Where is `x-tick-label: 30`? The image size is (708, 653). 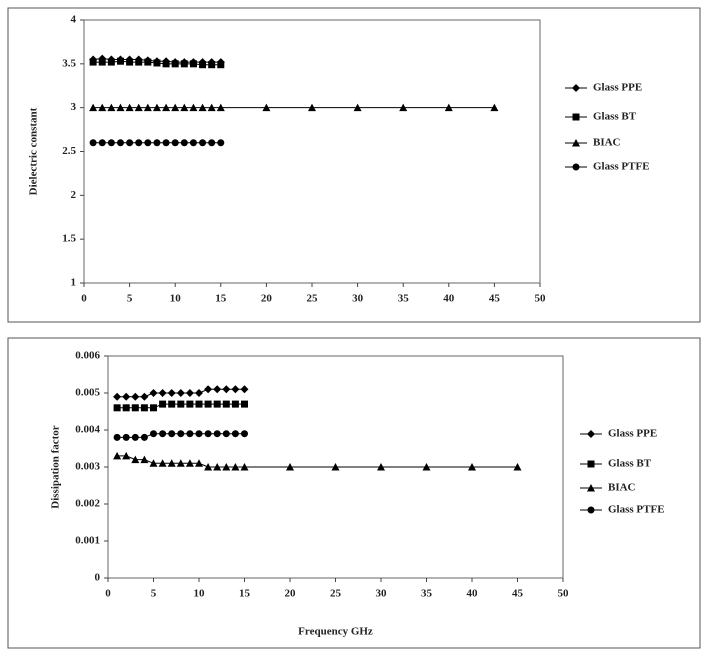
x-tick-label: 30 is located at coordinates (358, 299).